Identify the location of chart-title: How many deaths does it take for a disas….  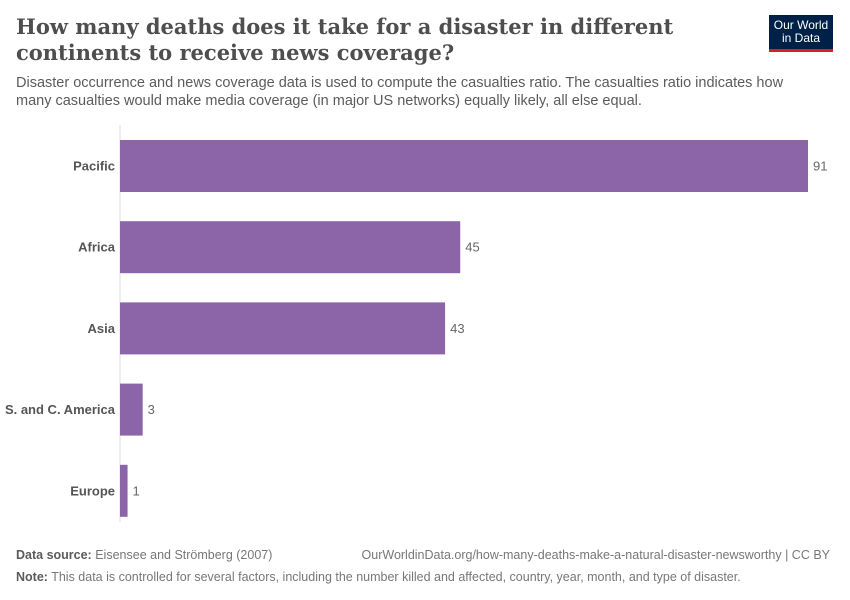
(345, 39).